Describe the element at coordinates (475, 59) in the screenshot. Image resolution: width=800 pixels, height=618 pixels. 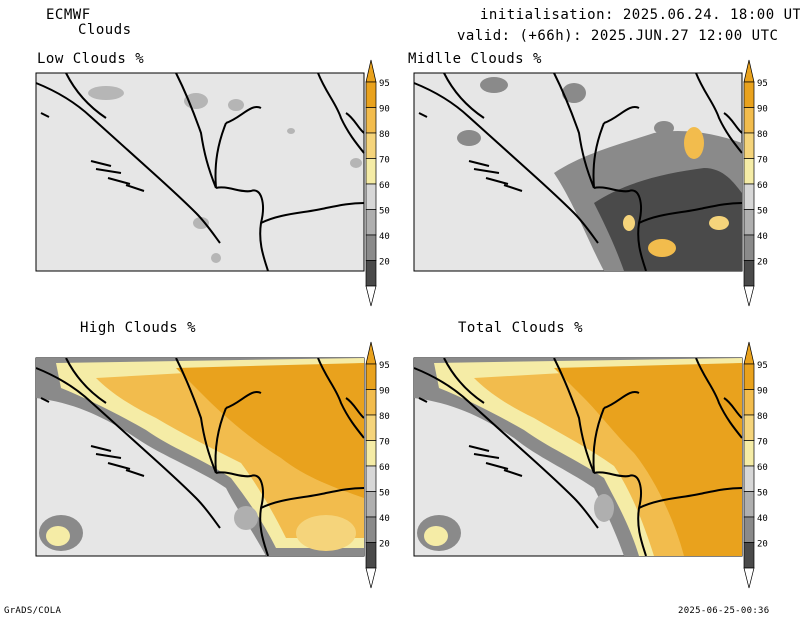
I see `panel-title-middle: Midlle Clouds %` at that location.